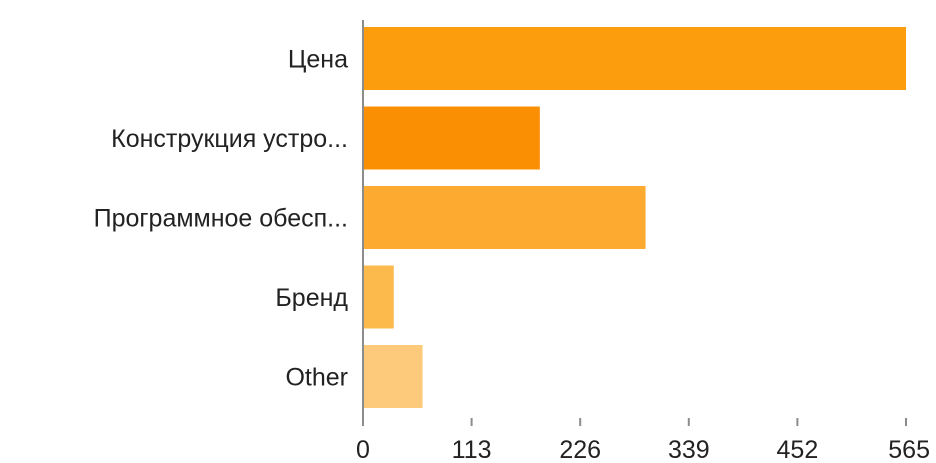 This screenshot has height=463, width=936. Describe the element at coordinates (909, 449) in the screenshot. I see `x-tick-label-5: 565` at that location.